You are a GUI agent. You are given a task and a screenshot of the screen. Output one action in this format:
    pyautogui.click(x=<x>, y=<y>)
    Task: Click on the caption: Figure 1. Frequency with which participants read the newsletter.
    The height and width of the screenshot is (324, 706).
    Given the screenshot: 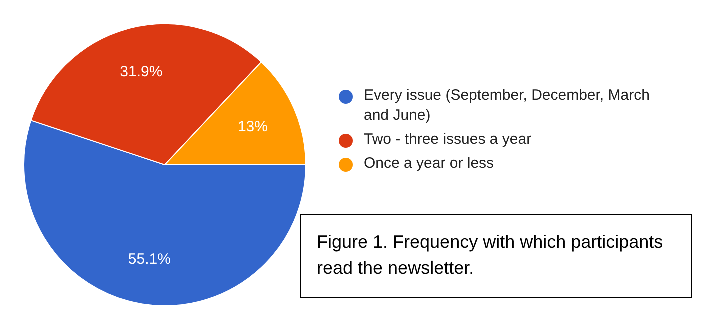 What is the action you would take?
    pyautogui.click(x=496, y=256)
    